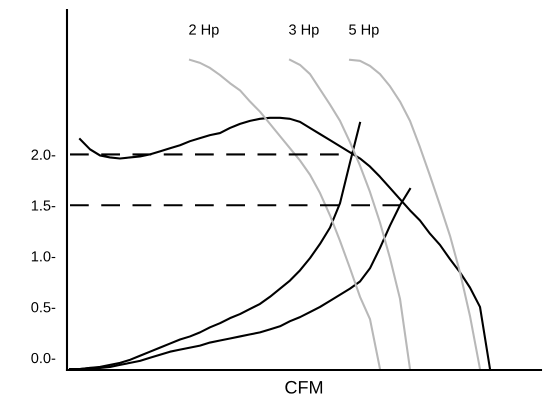  I want to click on y-tick-label: 0.0-, so click(43, 358).